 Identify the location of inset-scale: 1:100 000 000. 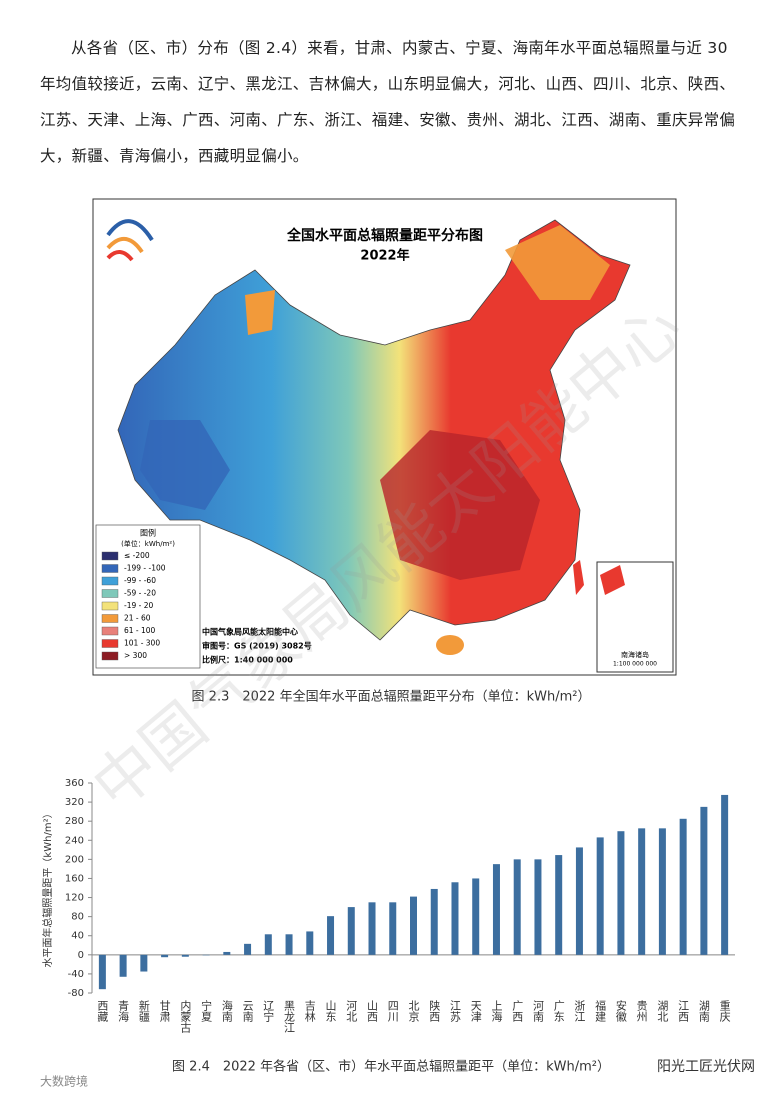
(635, 664).